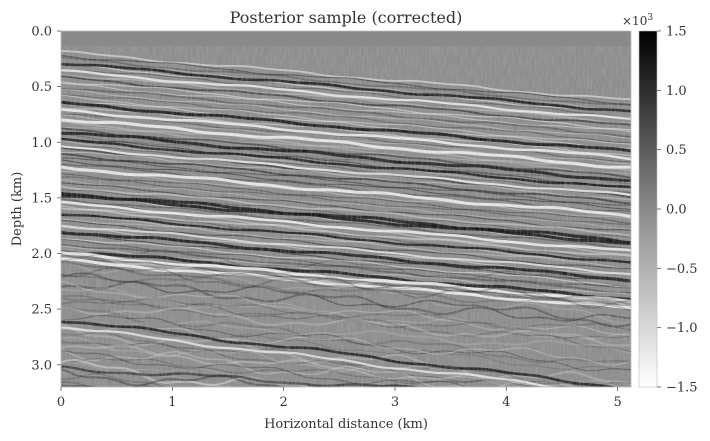  What do you see at coordinates (172, 402) in the screenshot?
I see `x-tick-label: 1` at bounding box center [172, 402].